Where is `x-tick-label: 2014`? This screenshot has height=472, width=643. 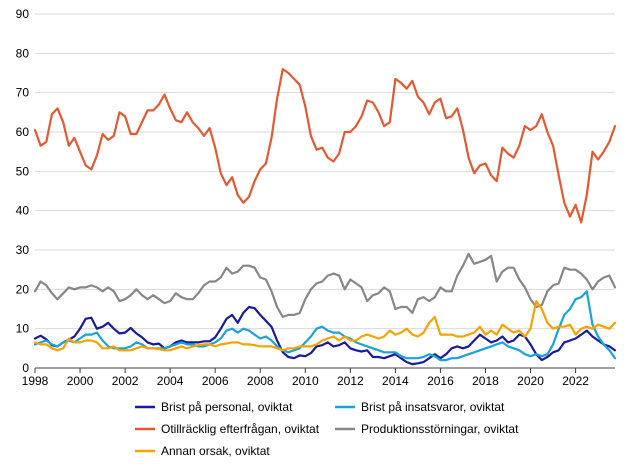
x-tick-label: 2014 is located at coordinates (395, 381).